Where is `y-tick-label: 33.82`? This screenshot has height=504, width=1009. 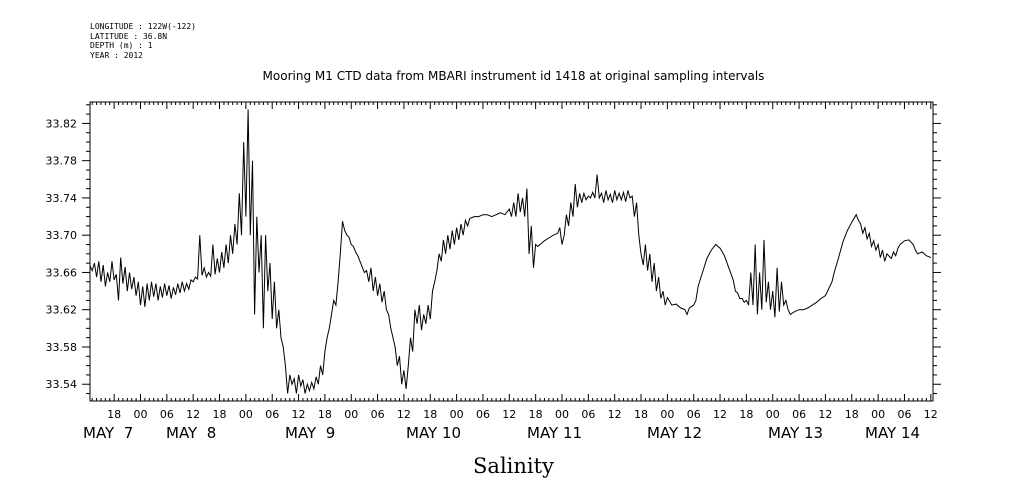
y-tick-label: 33.82 is located at coordinates (62, 123).